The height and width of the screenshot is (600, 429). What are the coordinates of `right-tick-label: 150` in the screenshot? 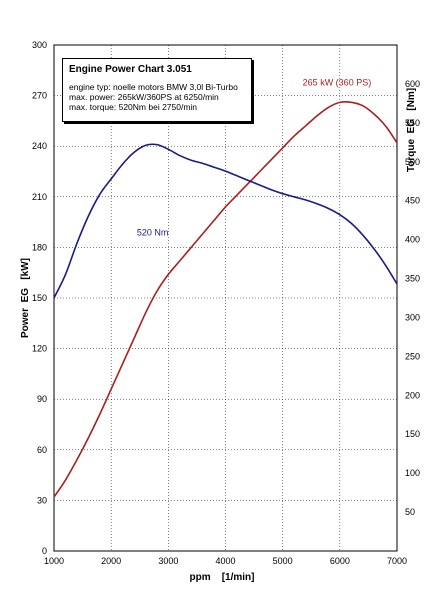 It's located at (412, 434).